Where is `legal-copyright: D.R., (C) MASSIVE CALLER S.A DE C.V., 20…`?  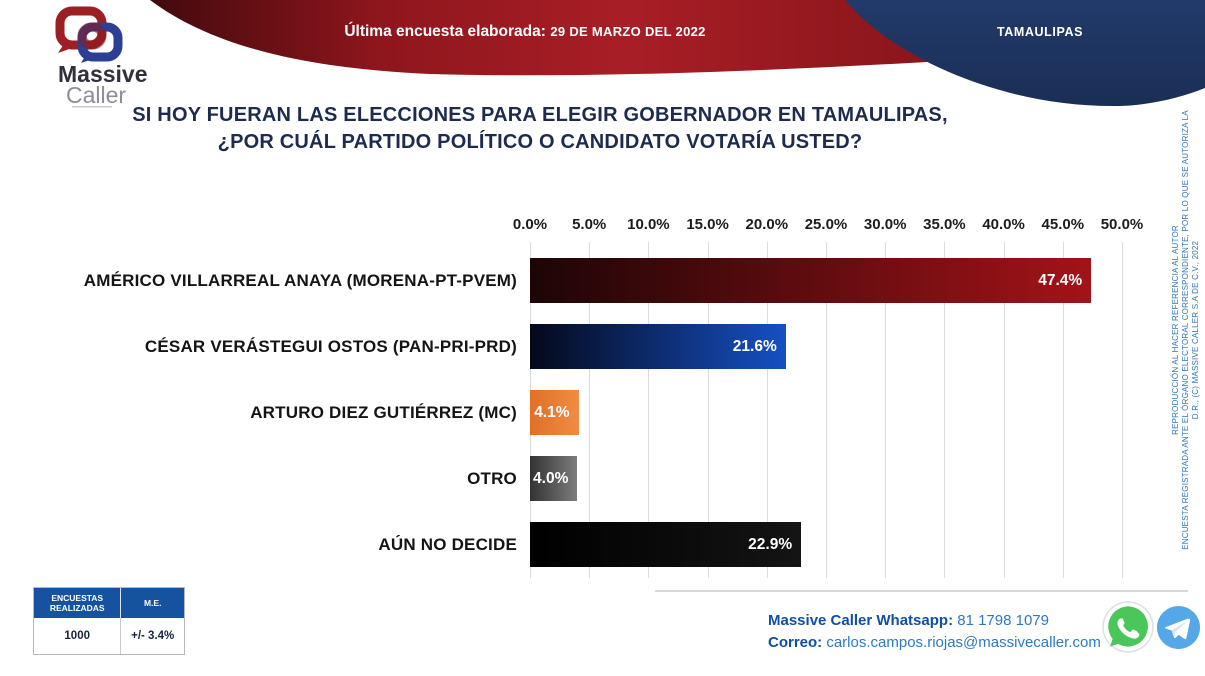
legal-copyright: D.R., (C) MASSIVE CALLER S.A DE C.V., 20… is located at coordinates (1195, 330).